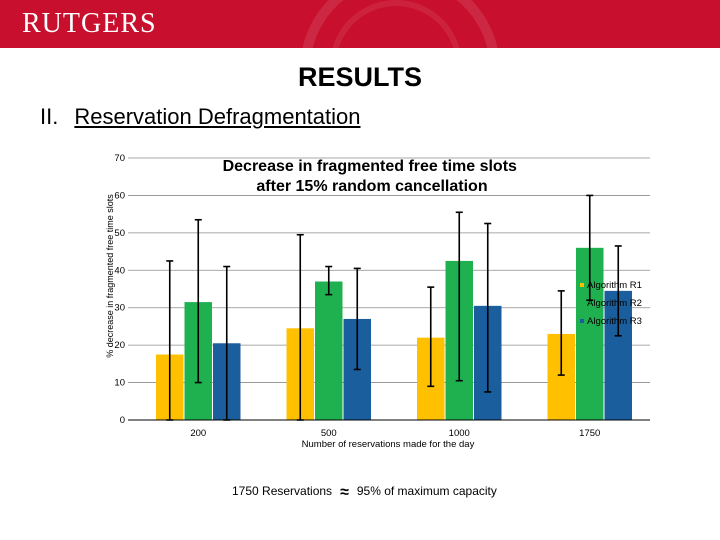 The image size is (720, 540). I want to click on slide-title: RESULTS, so click(359, 77).